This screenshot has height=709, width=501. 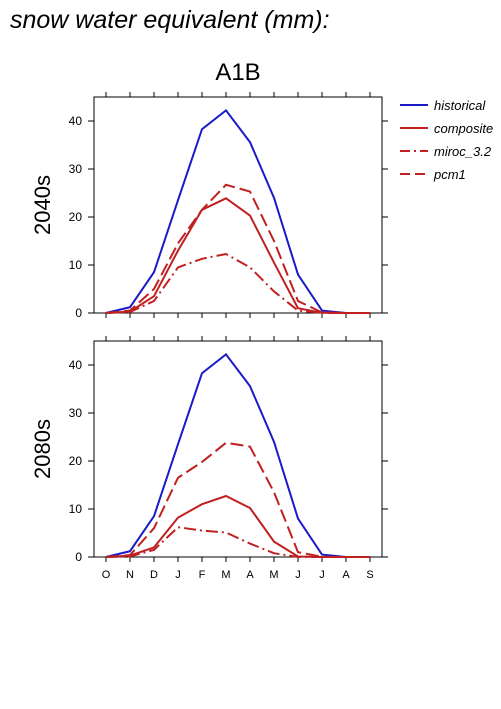 I want to click on legend-label: pcm1, so click(x=449, y=174).